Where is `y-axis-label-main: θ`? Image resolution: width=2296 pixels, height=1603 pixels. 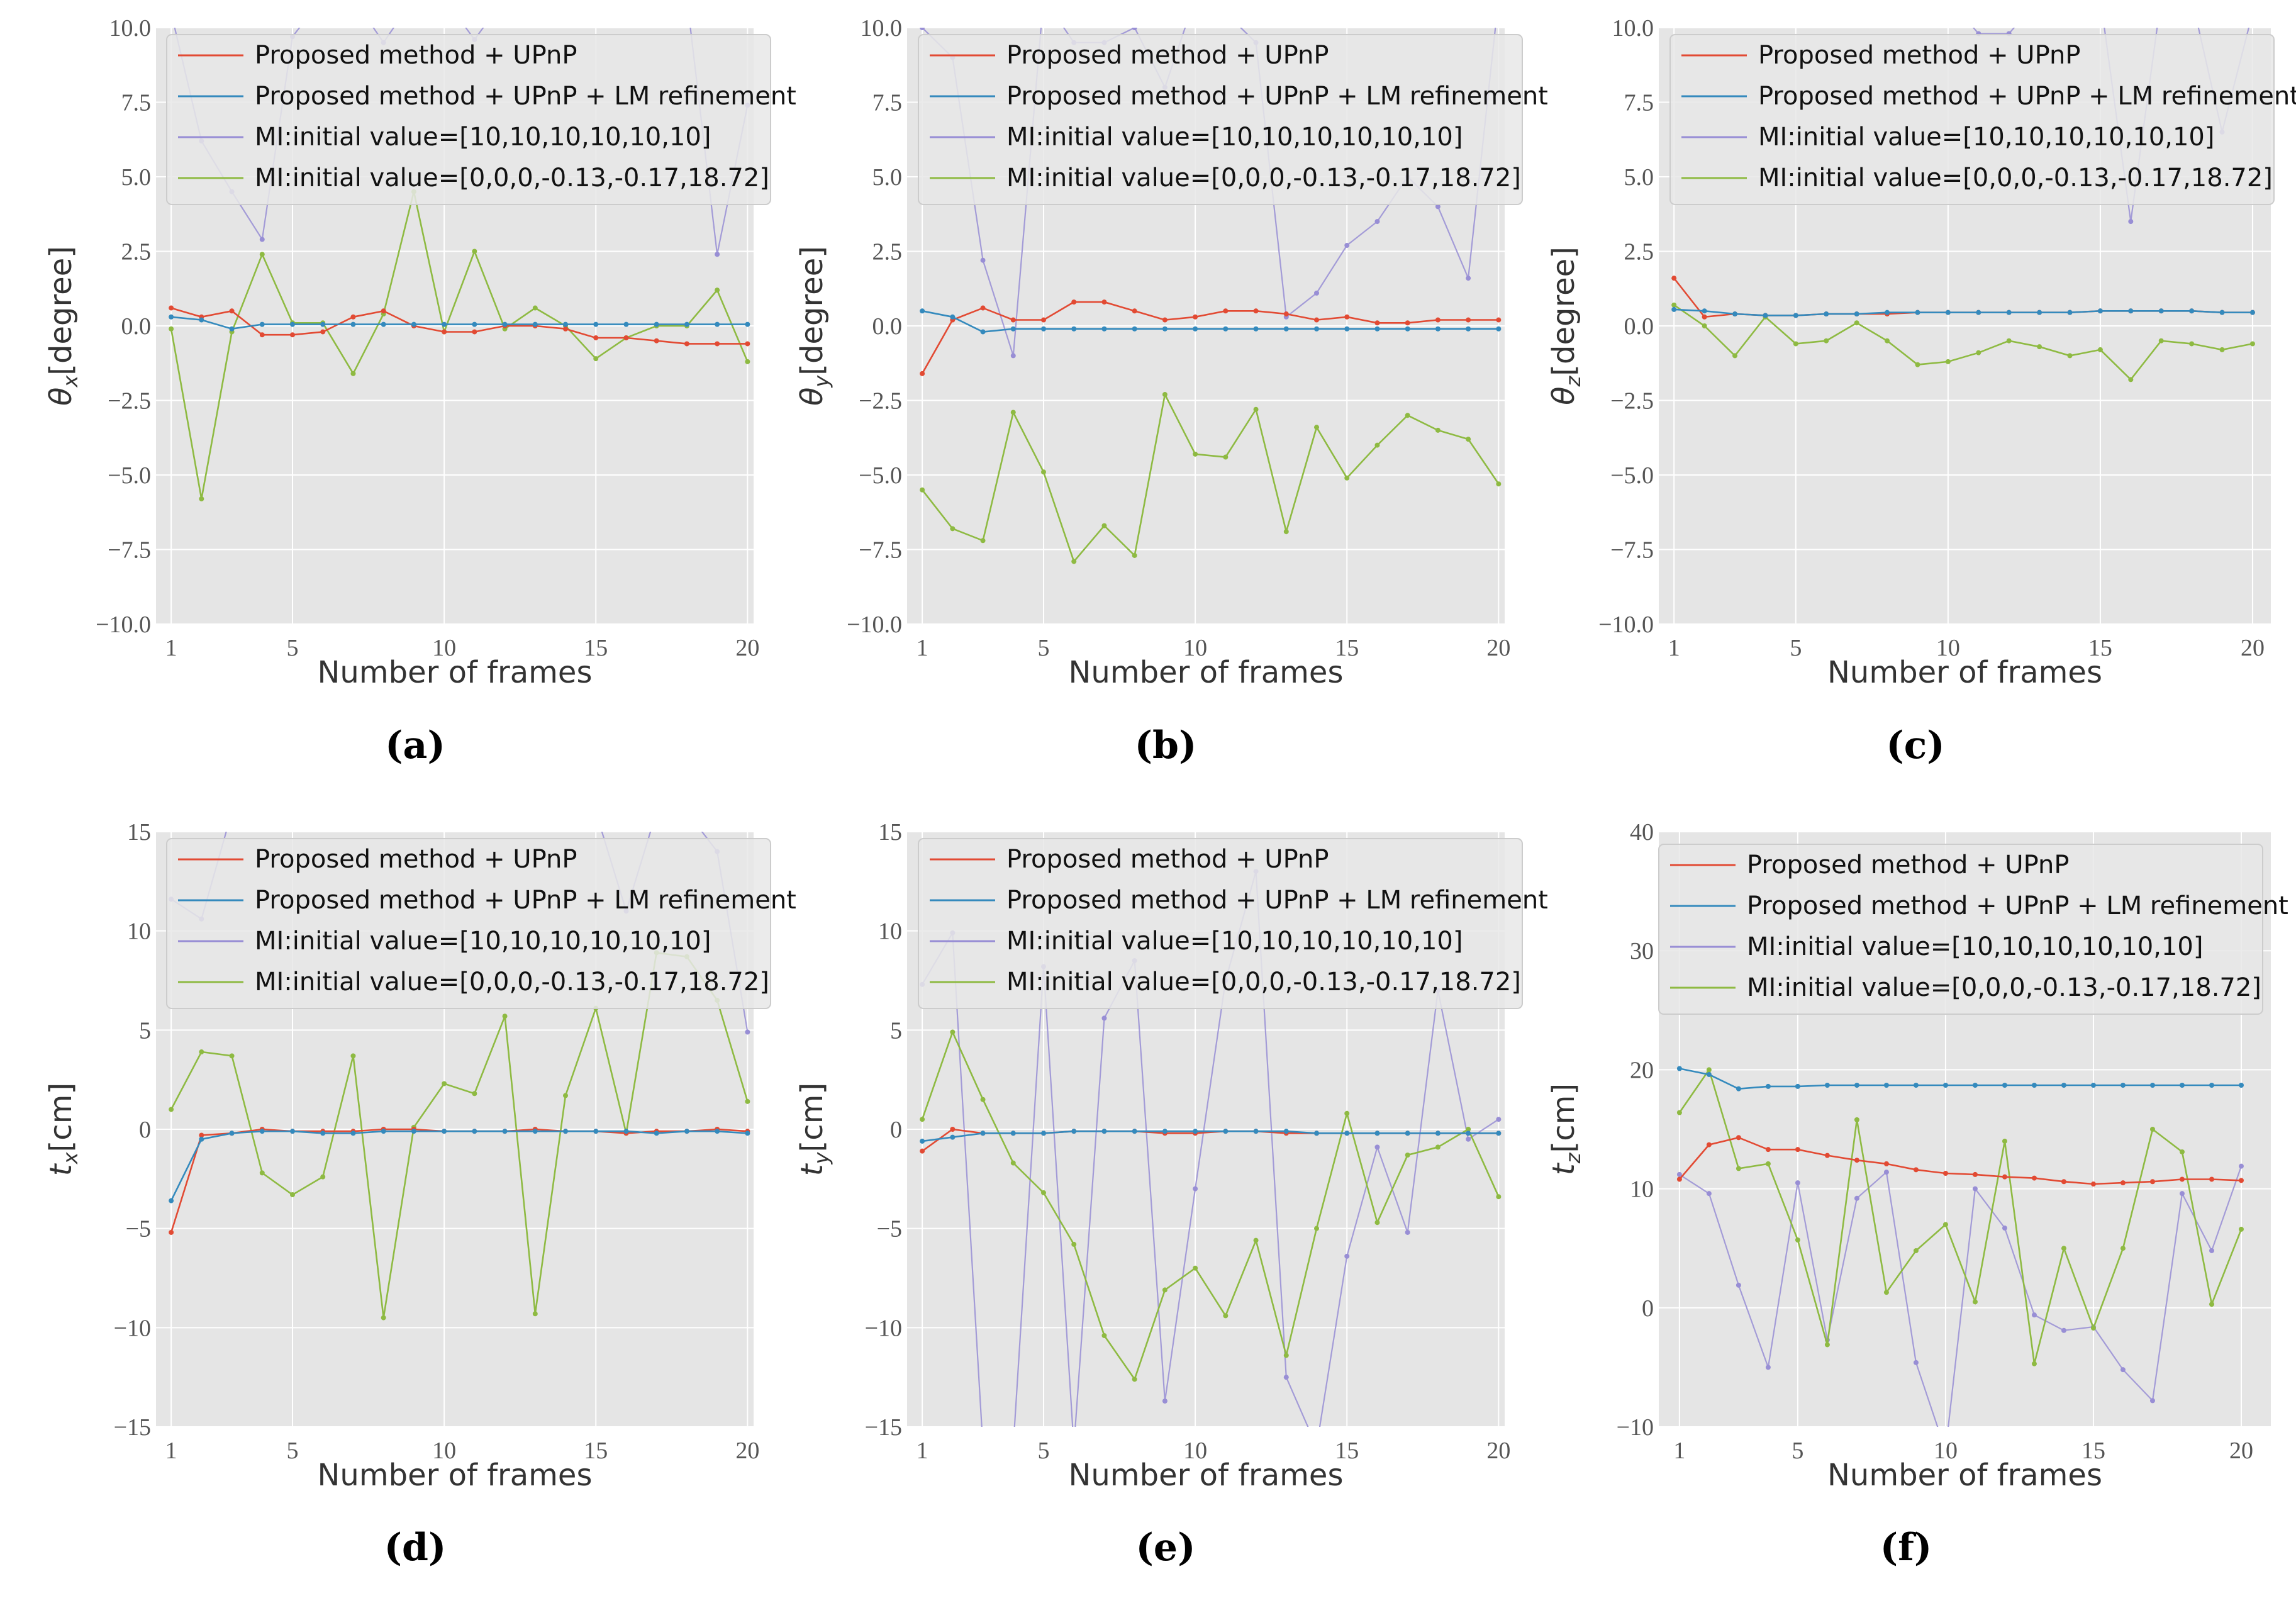 y-axis-label-main: θ is located at coordinates (812, 397).